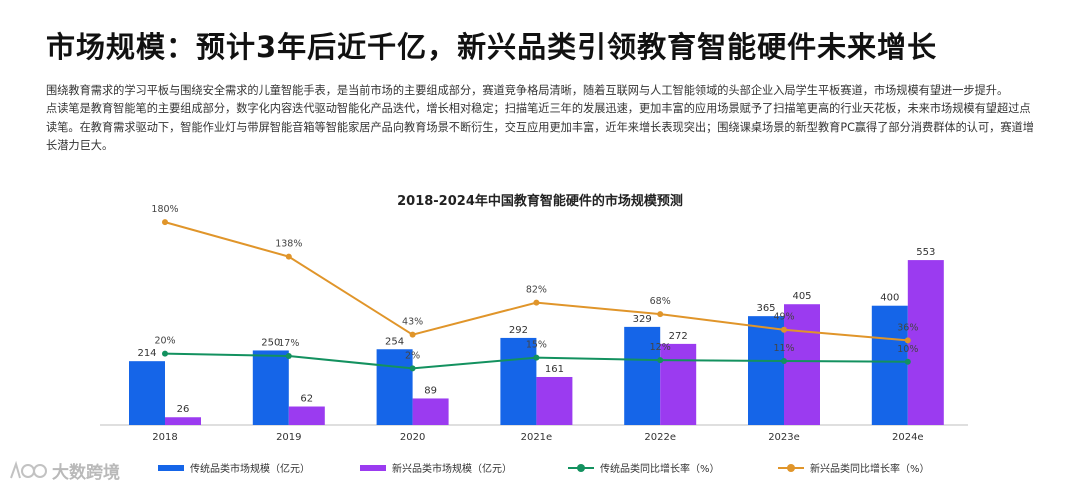  I want to click on legend-item-emerging-growth: 新兴品类同比增长率（%）, so click(854, 467).